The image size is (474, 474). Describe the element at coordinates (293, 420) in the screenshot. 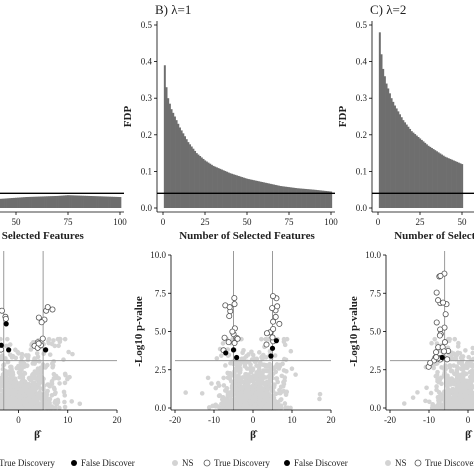

I see `x-tick-label: 10` at that location.